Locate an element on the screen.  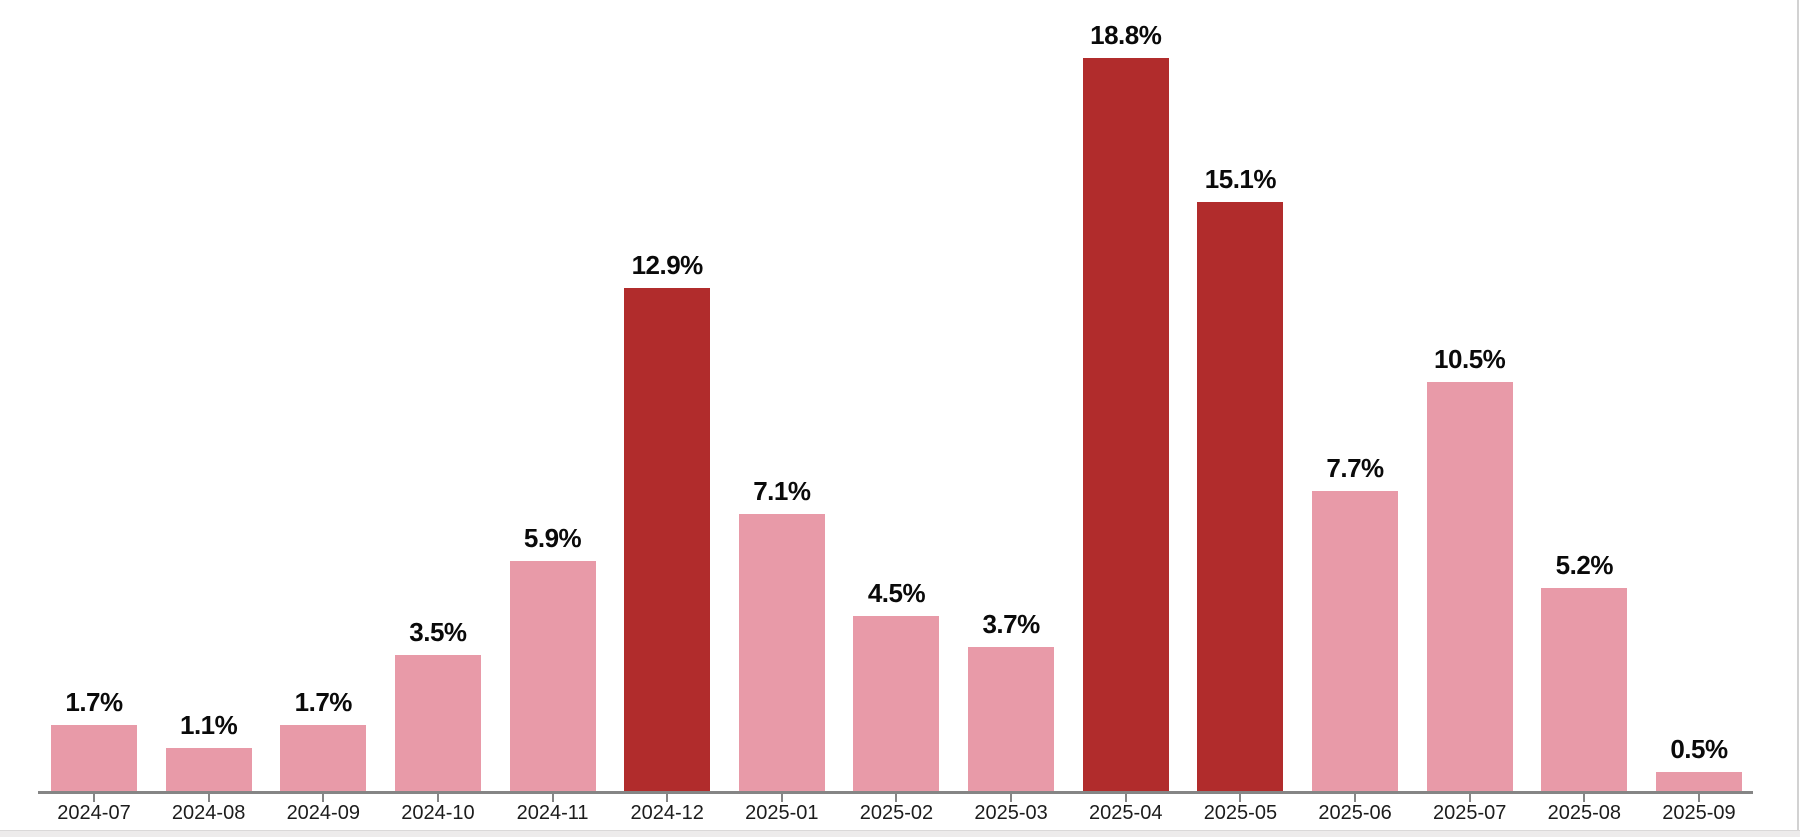
bar-value-label: 15.1% is located at coordinates (1240, 179).